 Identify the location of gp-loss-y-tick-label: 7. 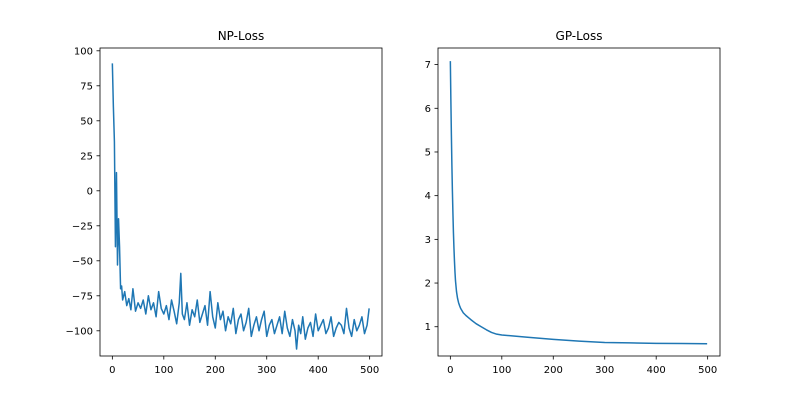
(428, 65).